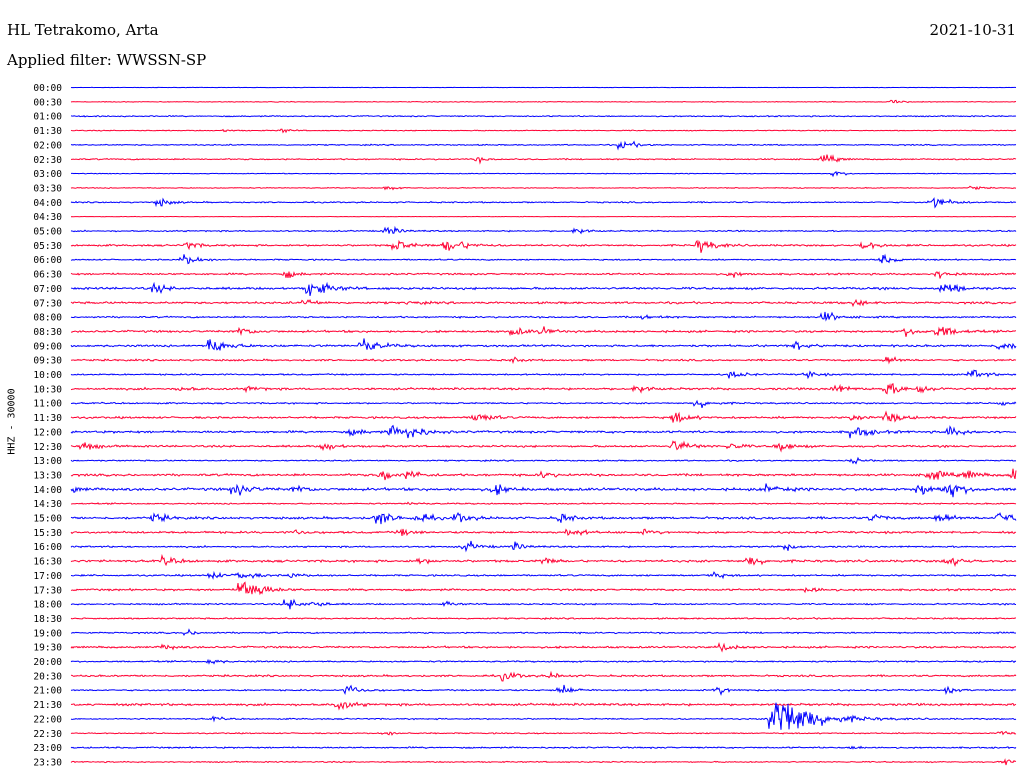 This screenshot has width=1024, height=780. I want to click on time-tick-label: 09:00, so click(47, 346).